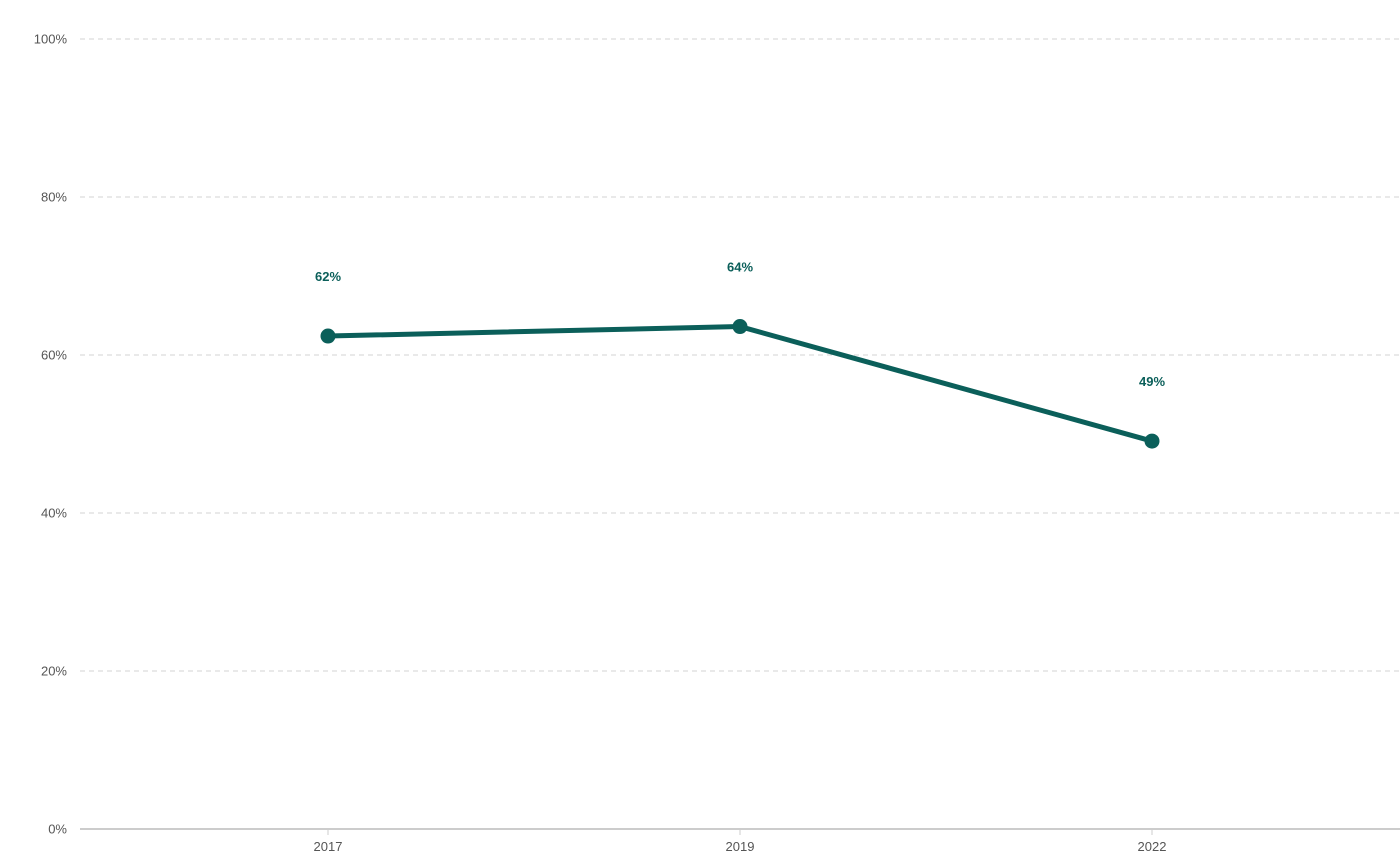 This screenshot has width=1400, height=866. What do you see at coordinates (740, 831) in the screenshot?
I see `x-axis` at bounding box center [740, 831].